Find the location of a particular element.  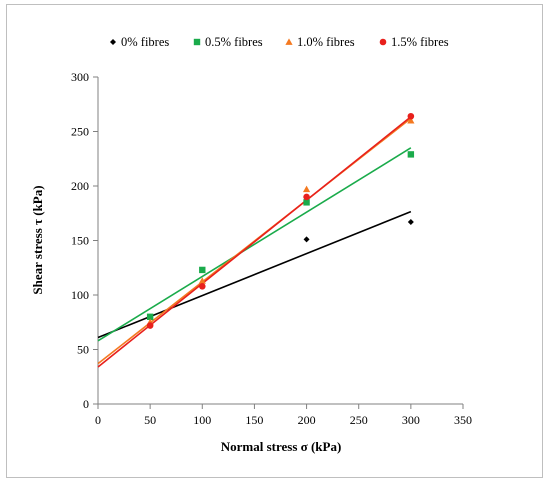

x-tick-label: 0 is located at coordinates (98, 420).